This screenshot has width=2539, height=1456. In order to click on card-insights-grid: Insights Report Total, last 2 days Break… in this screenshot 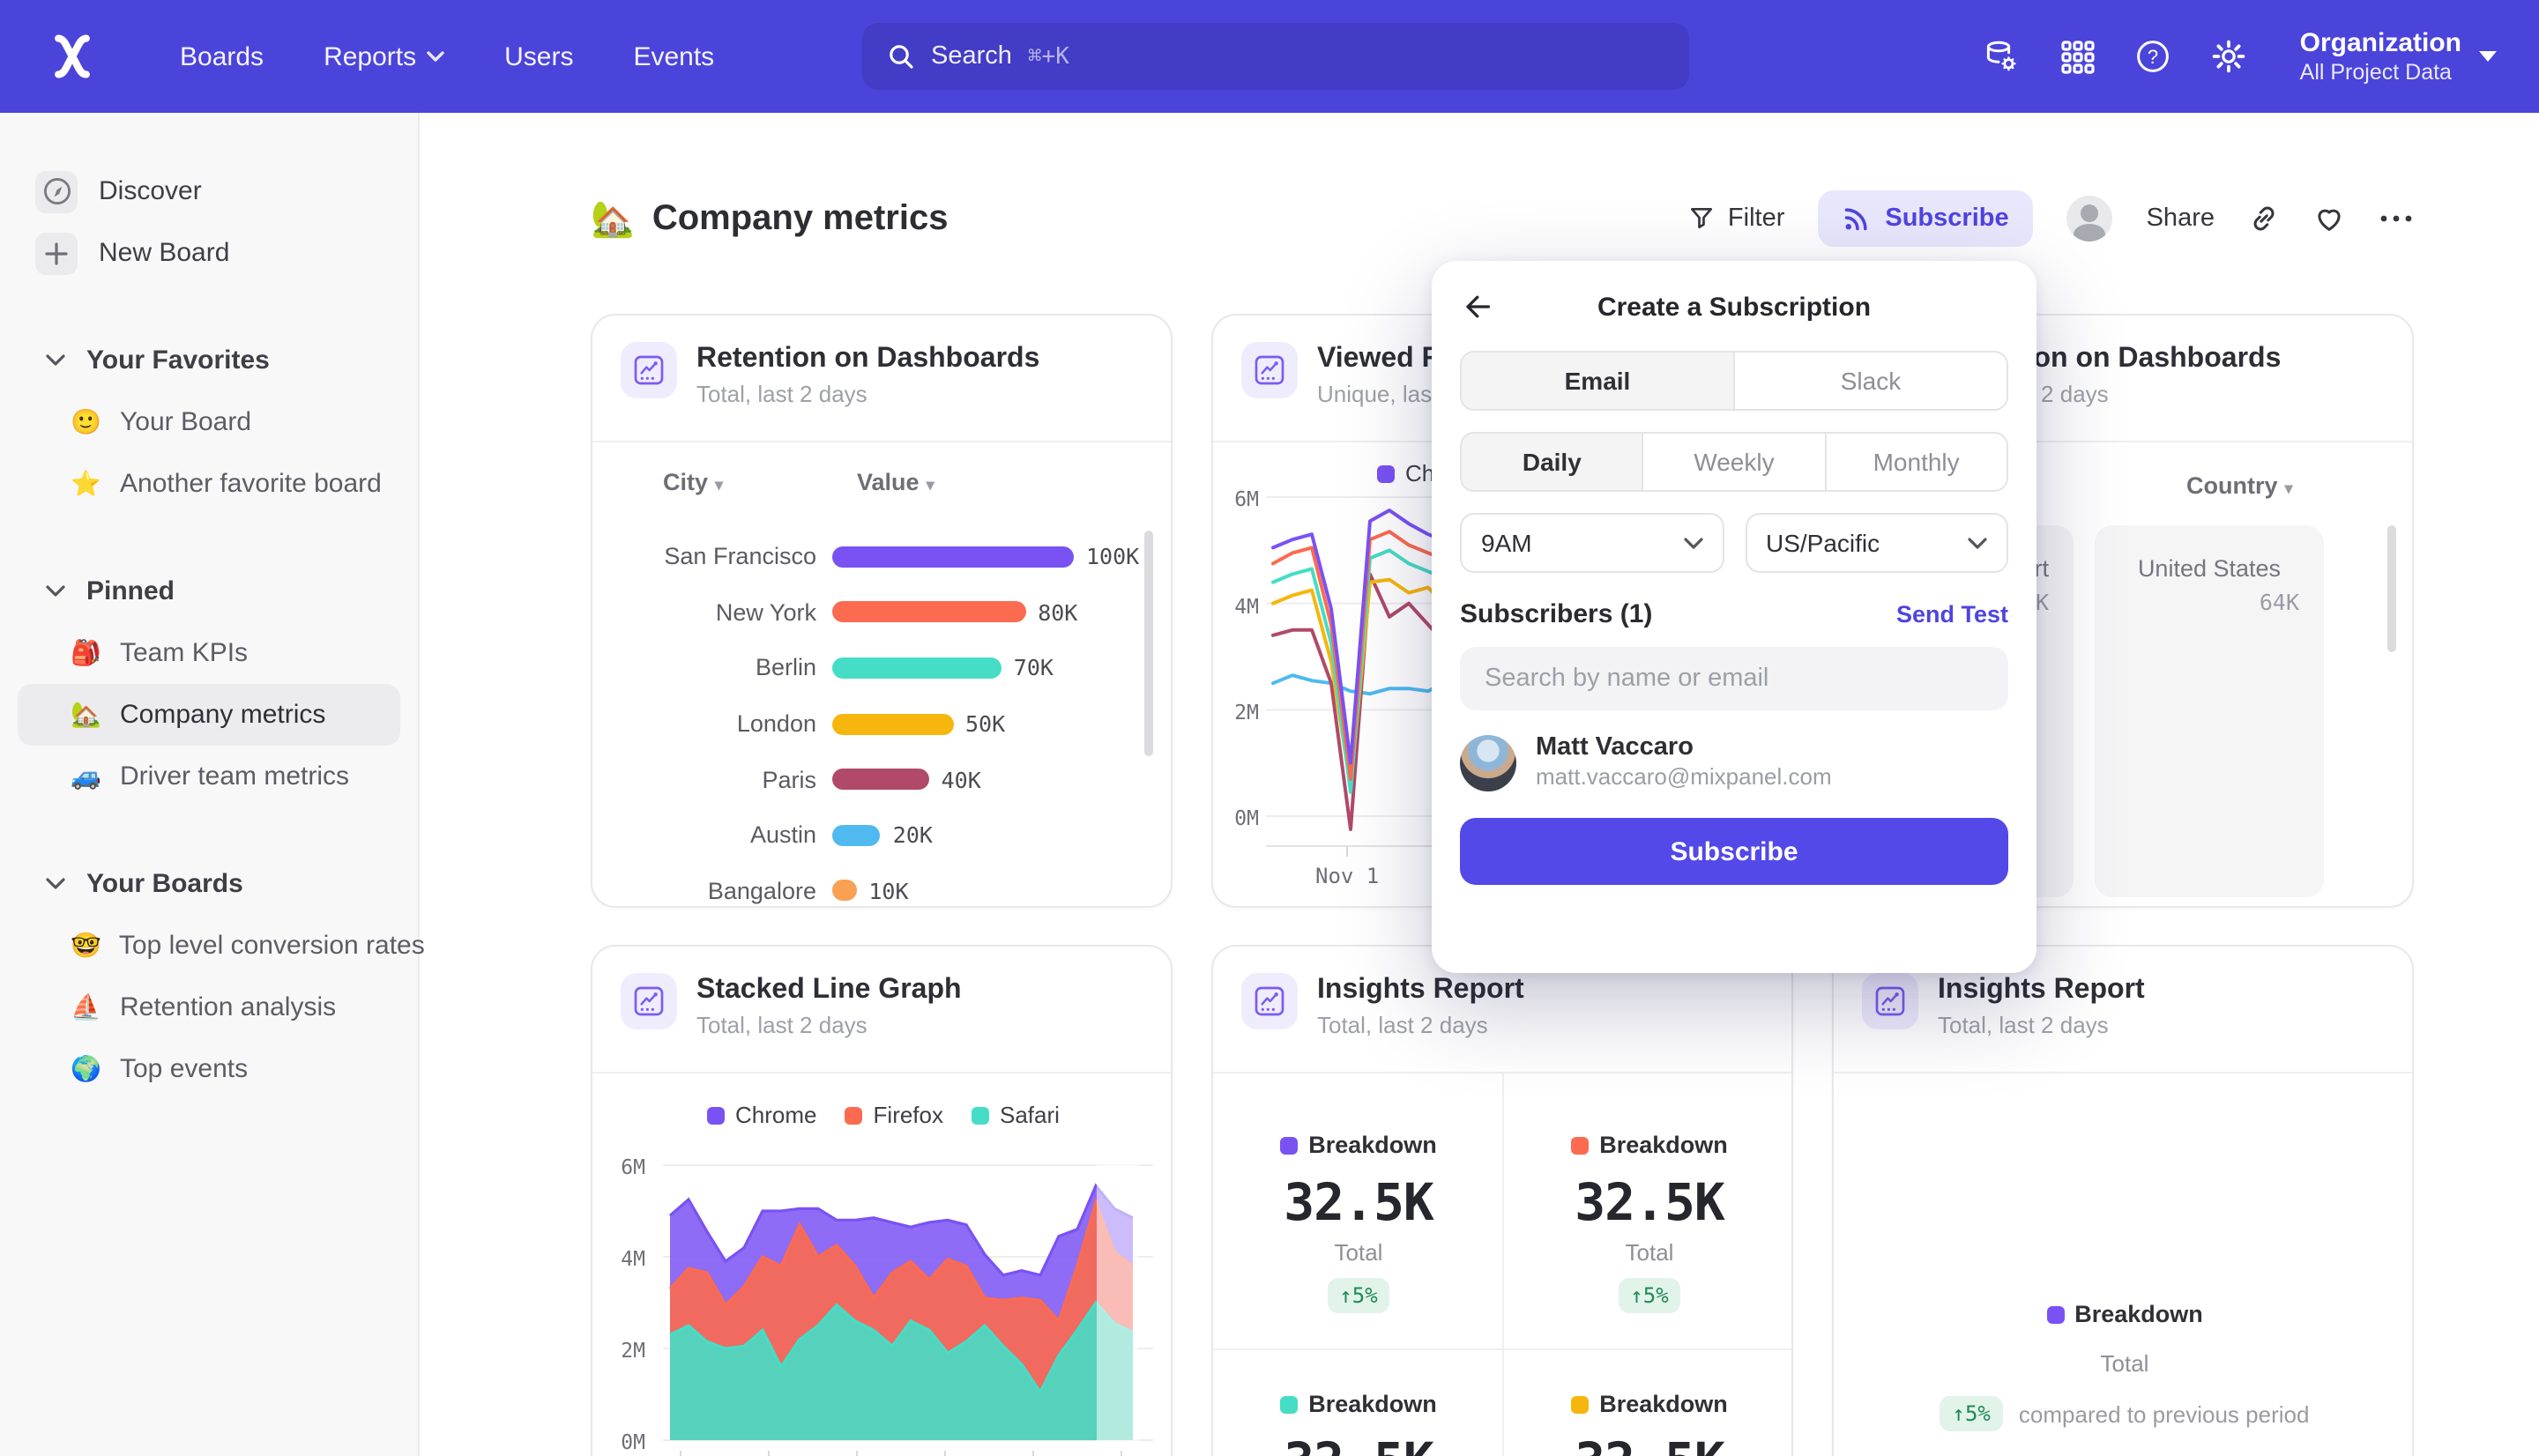, I will do `click(1502, 1200)`.